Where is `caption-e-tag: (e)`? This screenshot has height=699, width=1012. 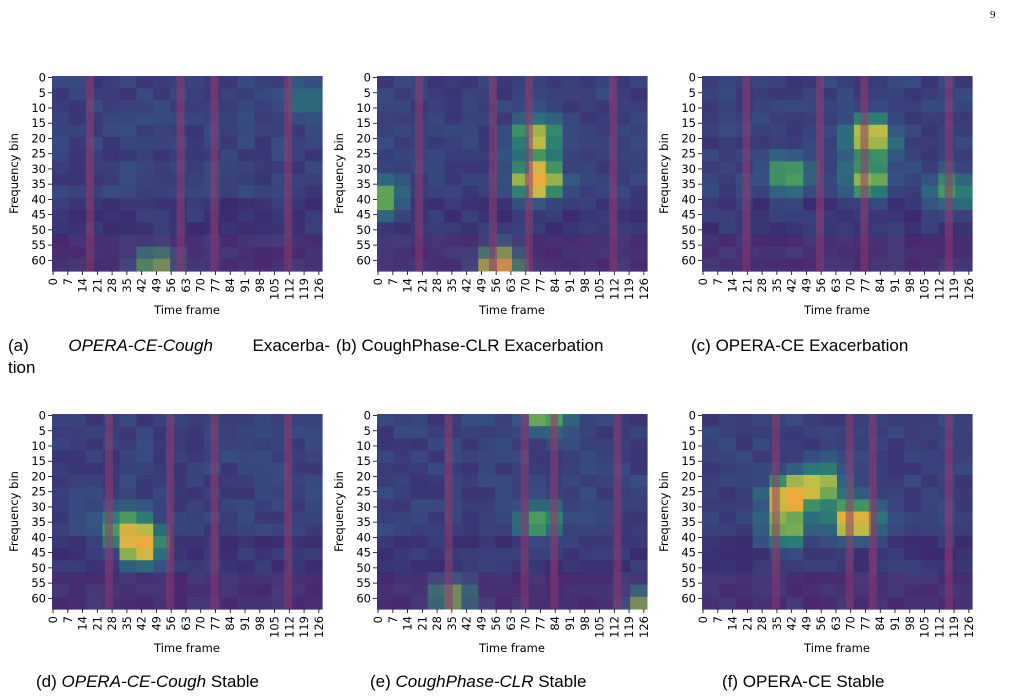
caption-e-tag: (e) is located at coordinates (380, 681).